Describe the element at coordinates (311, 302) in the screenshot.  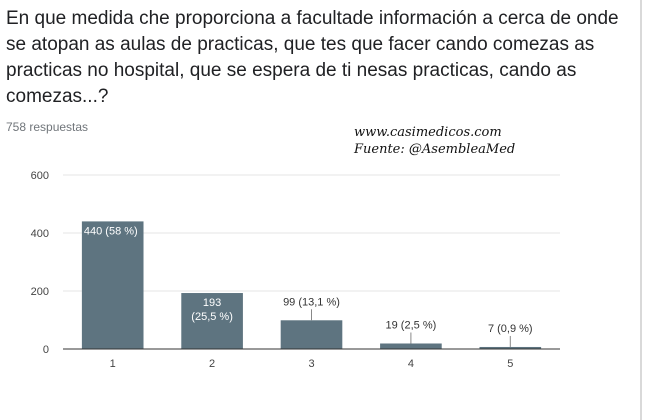
I see `data-label: 99 (13,1 %)` at that location.